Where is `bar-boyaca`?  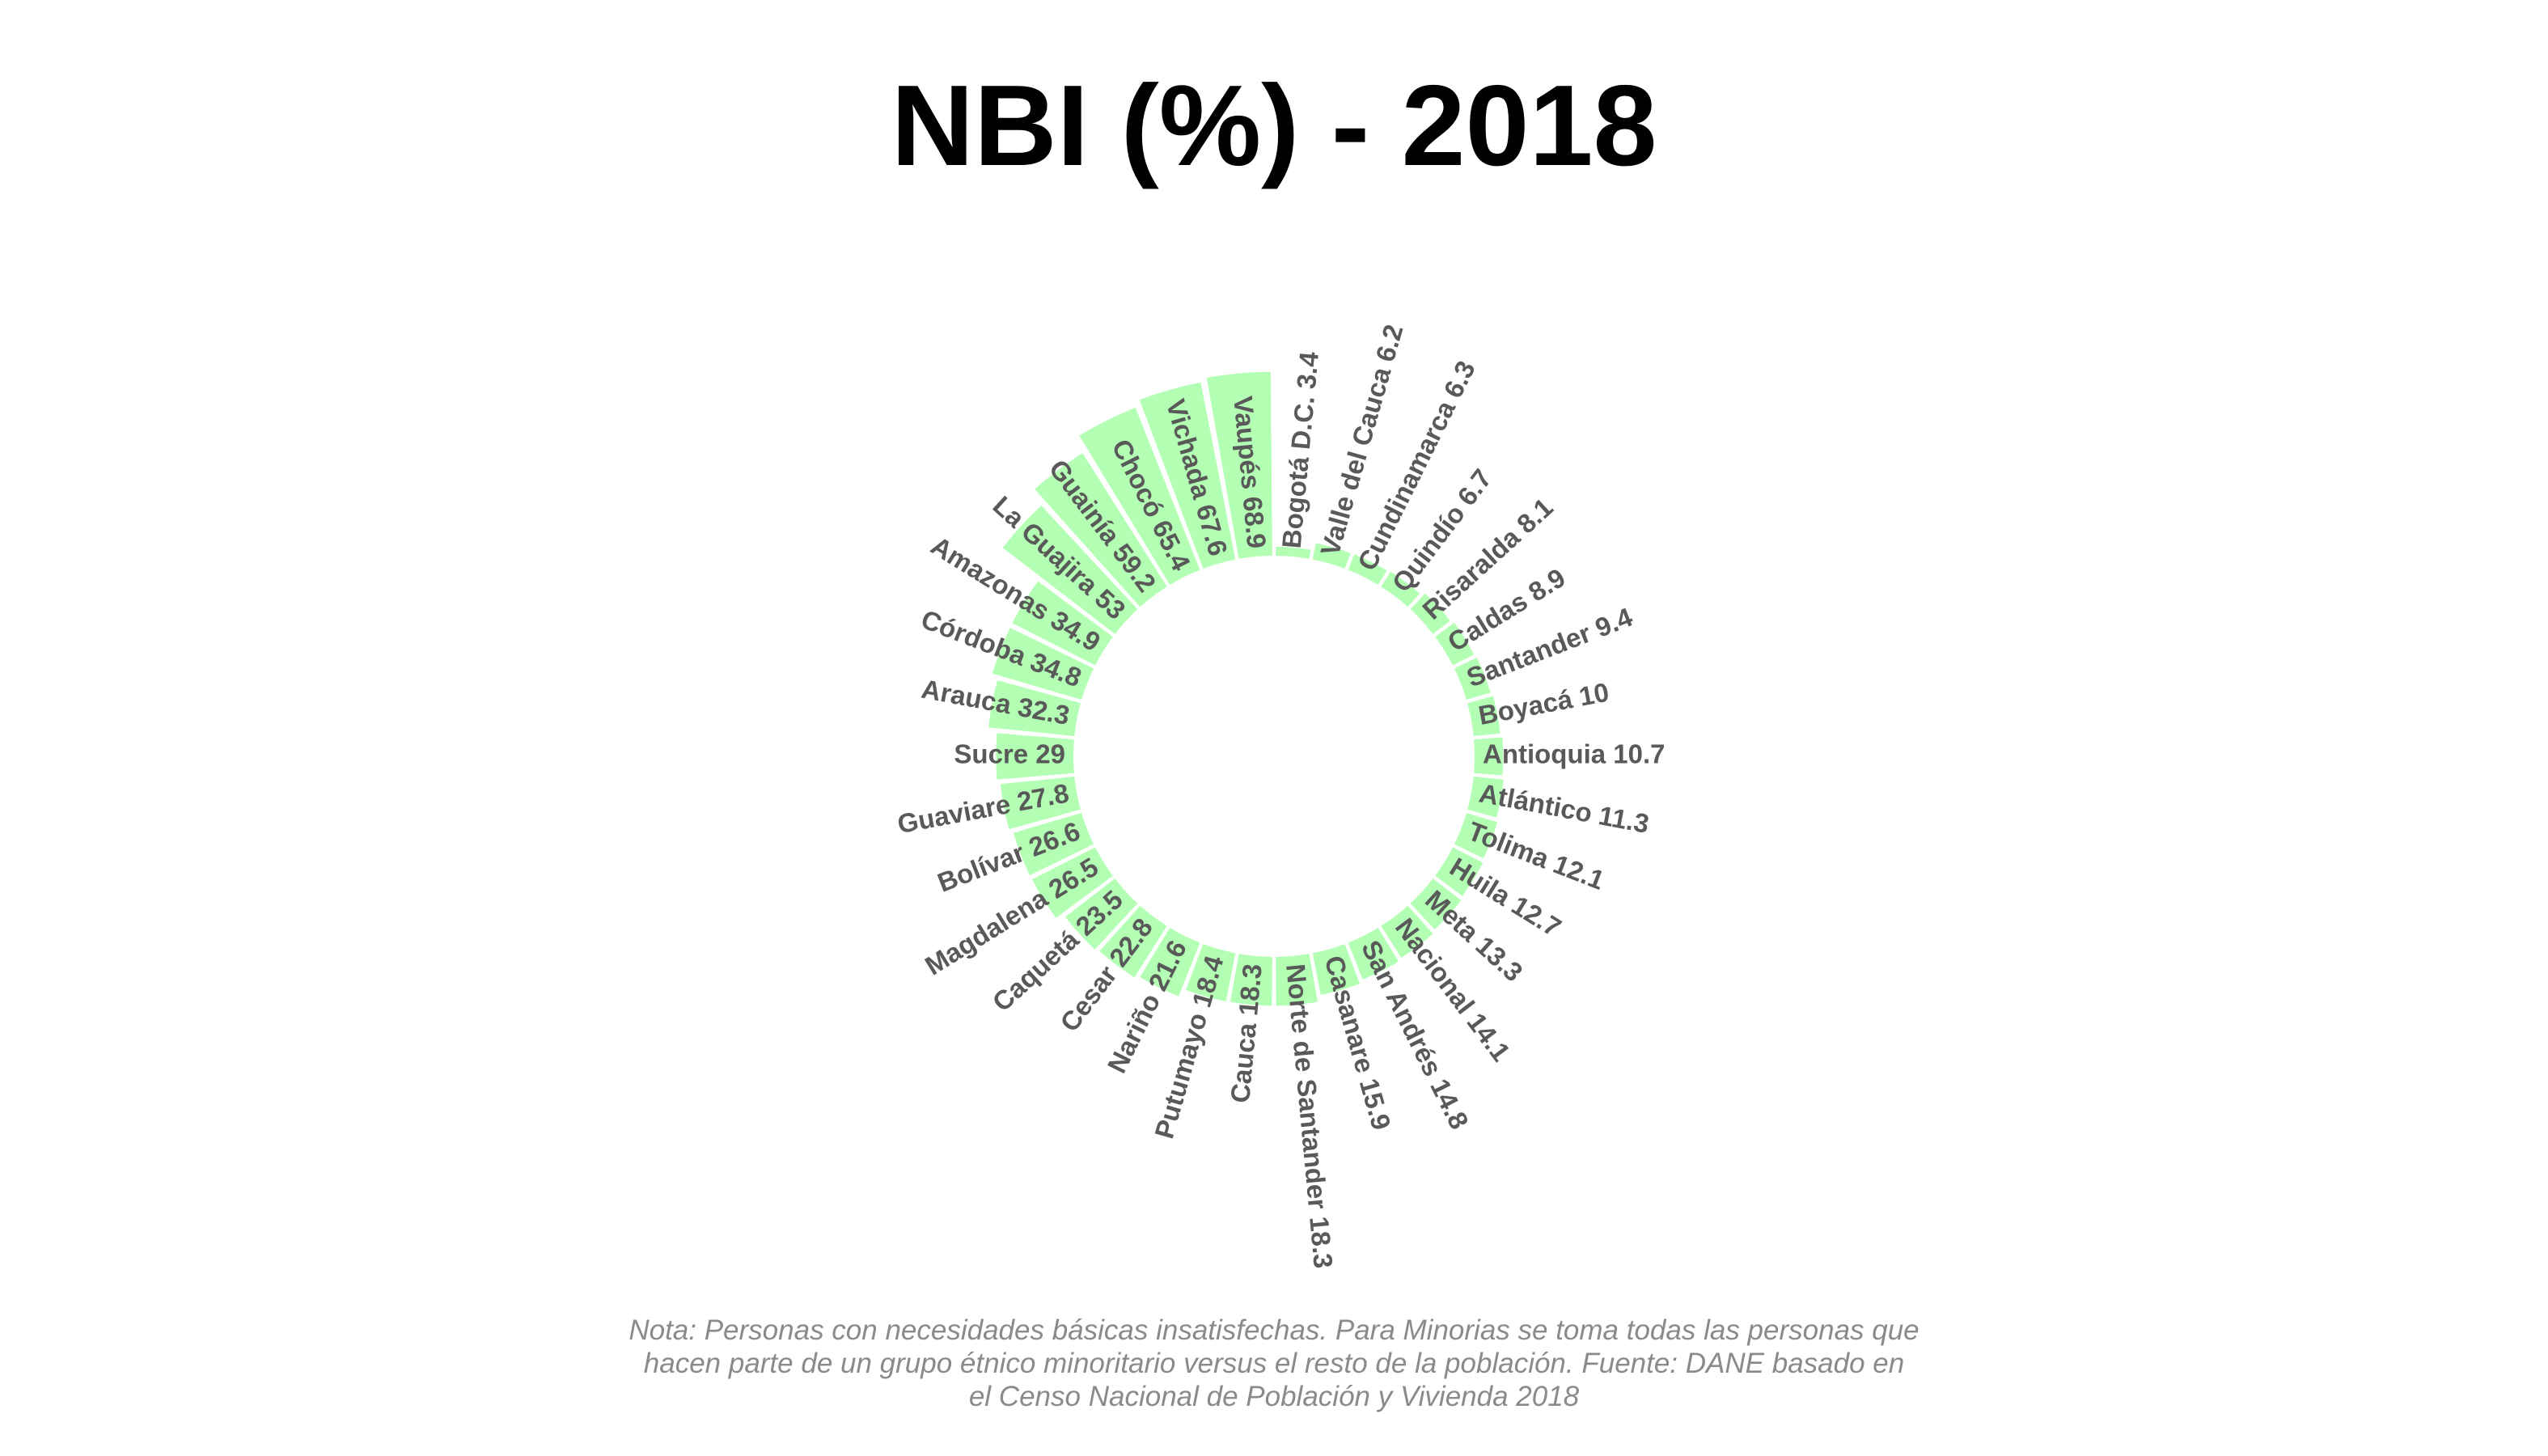
bar-boyaca is located at coordinates (1483, 716).